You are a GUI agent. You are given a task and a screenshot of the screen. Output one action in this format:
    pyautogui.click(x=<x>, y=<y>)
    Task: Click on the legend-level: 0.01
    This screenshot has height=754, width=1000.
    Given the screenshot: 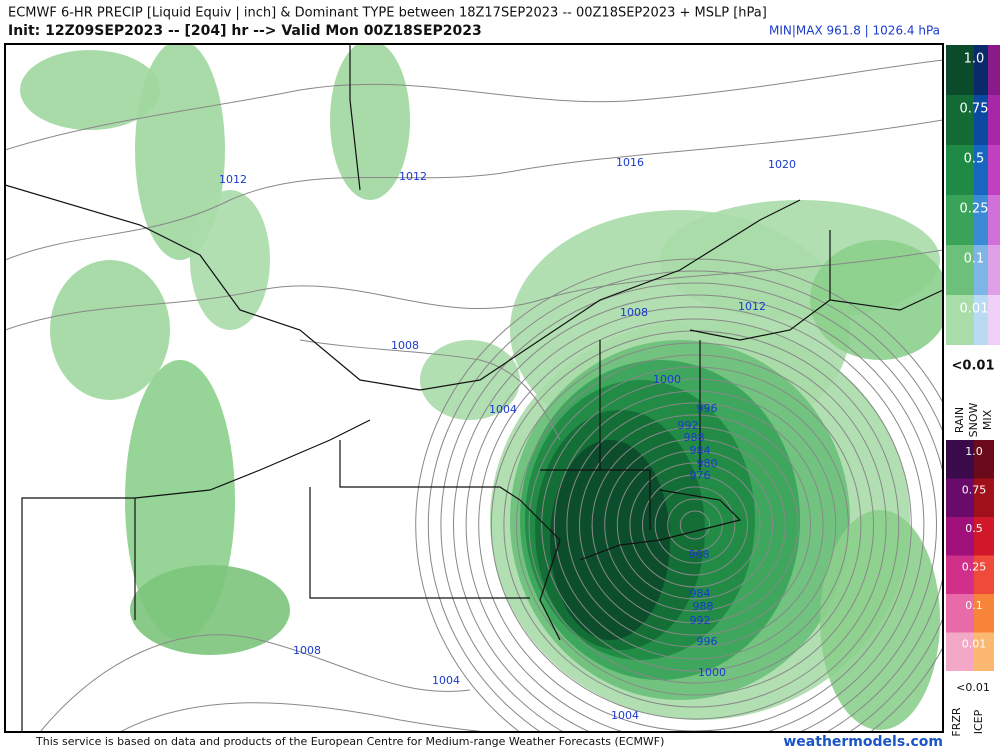 What is the action you would take?
    pyautogui.click(x=974, y=309)
    